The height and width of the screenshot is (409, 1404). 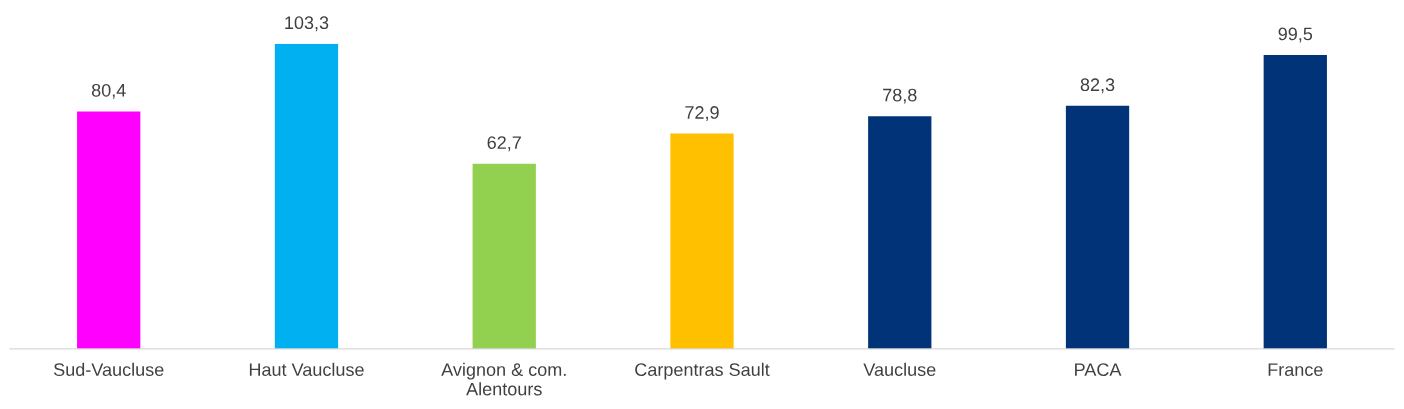 What do you see at coordinates (1098, 370) in the screenshot?
I see `x-tick-label: PACA` at bounding box center [1098, 370].